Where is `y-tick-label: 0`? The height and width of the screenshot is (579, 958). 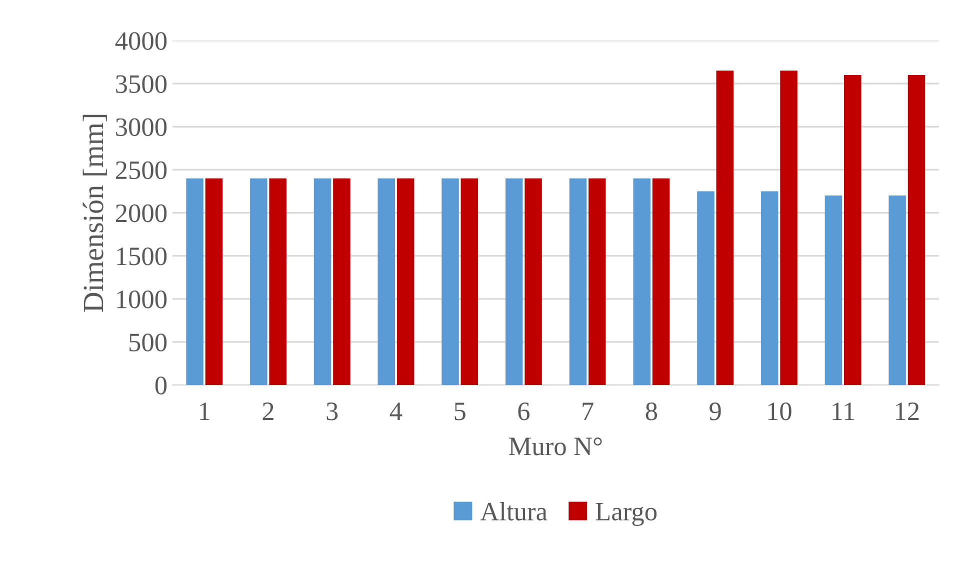 y-tick-label: 0 is located at coordinates (161, 385).